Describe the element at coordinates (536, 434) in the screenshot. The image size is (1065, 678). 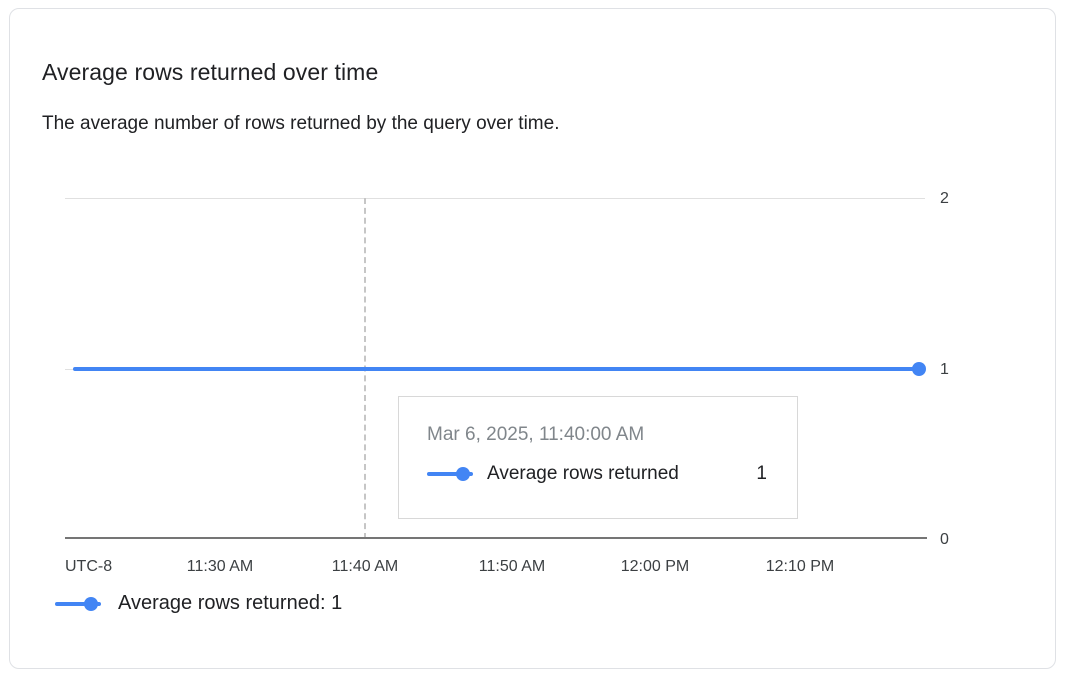
I see `tooltip-timestamp: Mar 6, 2025, 11:40:00 AM` at that location.